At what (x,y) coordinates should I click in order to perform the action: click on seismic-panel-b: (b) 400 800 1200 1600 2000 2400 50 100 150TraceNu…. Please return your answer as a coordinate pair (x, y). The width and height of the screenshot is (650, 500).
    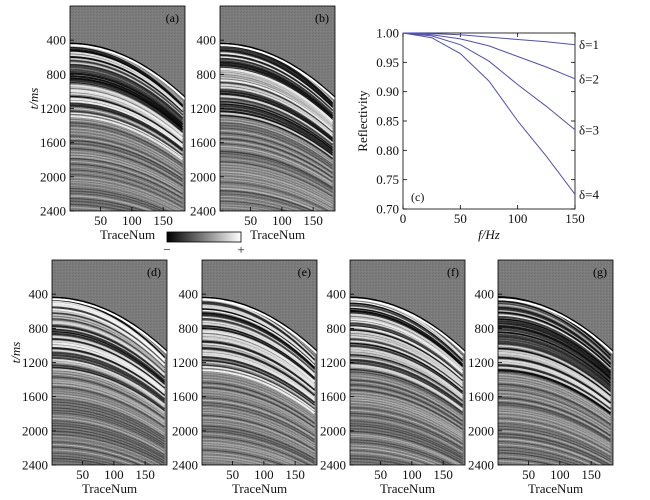
    Looking at the image, I should click on (263, 123).